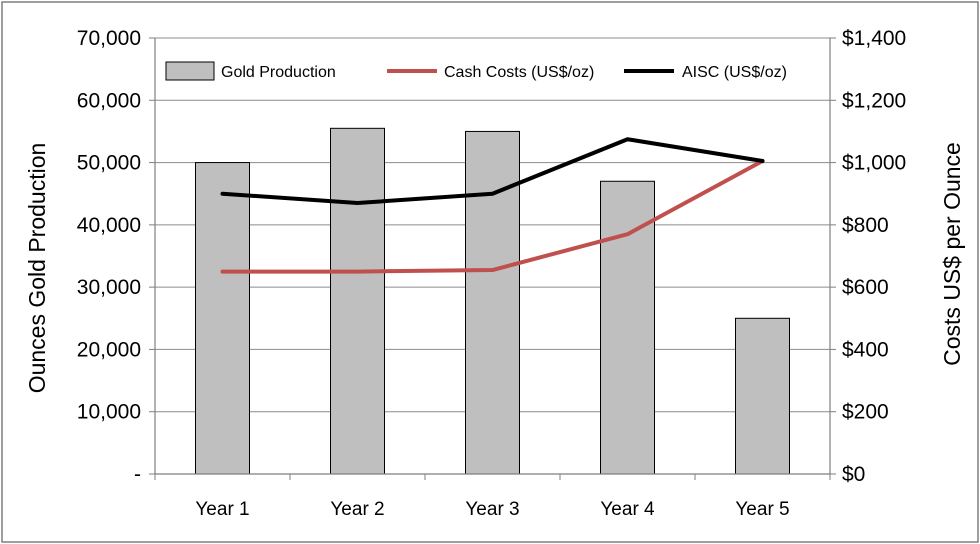 The width and height of the screenshot is (980, 544). Describe the element at coordinates (137, 474) in the screenshot. I see `left-tick-label: -` at that location.